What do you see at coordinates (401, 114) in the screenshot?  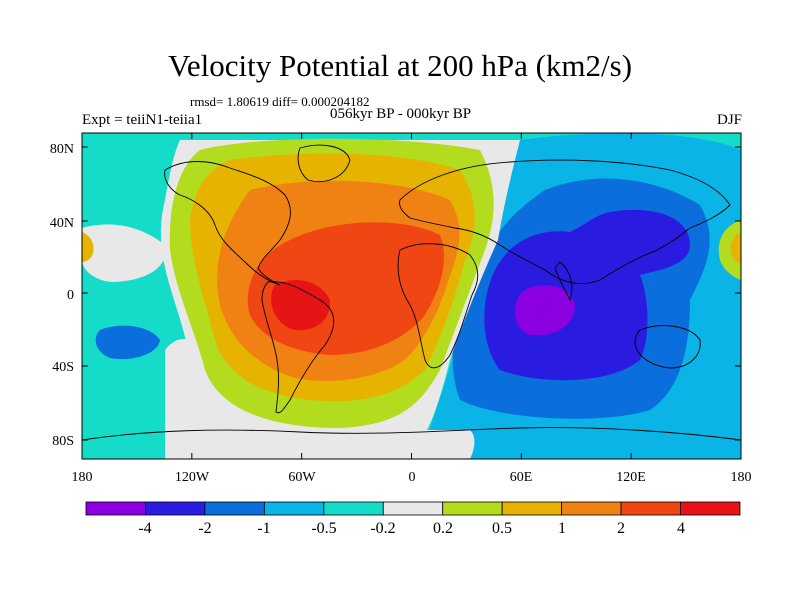 I see `period-label: 056kyr BP - 000kyr BP` at bounding box center [401, 114].